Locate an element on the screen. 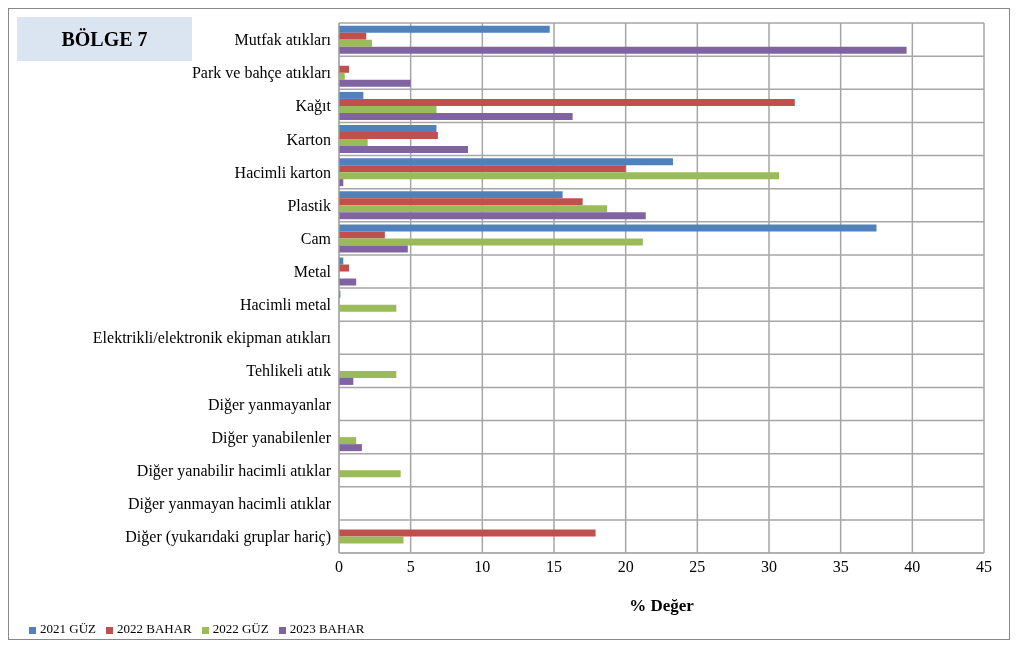  y-tick-label: Mutfak atıkları is located at coordinates (283, 40).